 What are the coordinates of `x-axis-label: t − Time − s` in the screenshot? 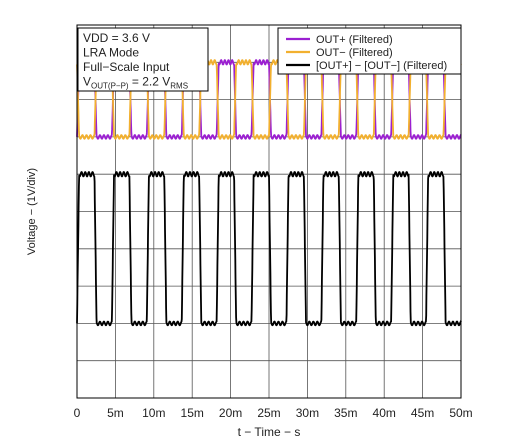 It's located at (269, 432).